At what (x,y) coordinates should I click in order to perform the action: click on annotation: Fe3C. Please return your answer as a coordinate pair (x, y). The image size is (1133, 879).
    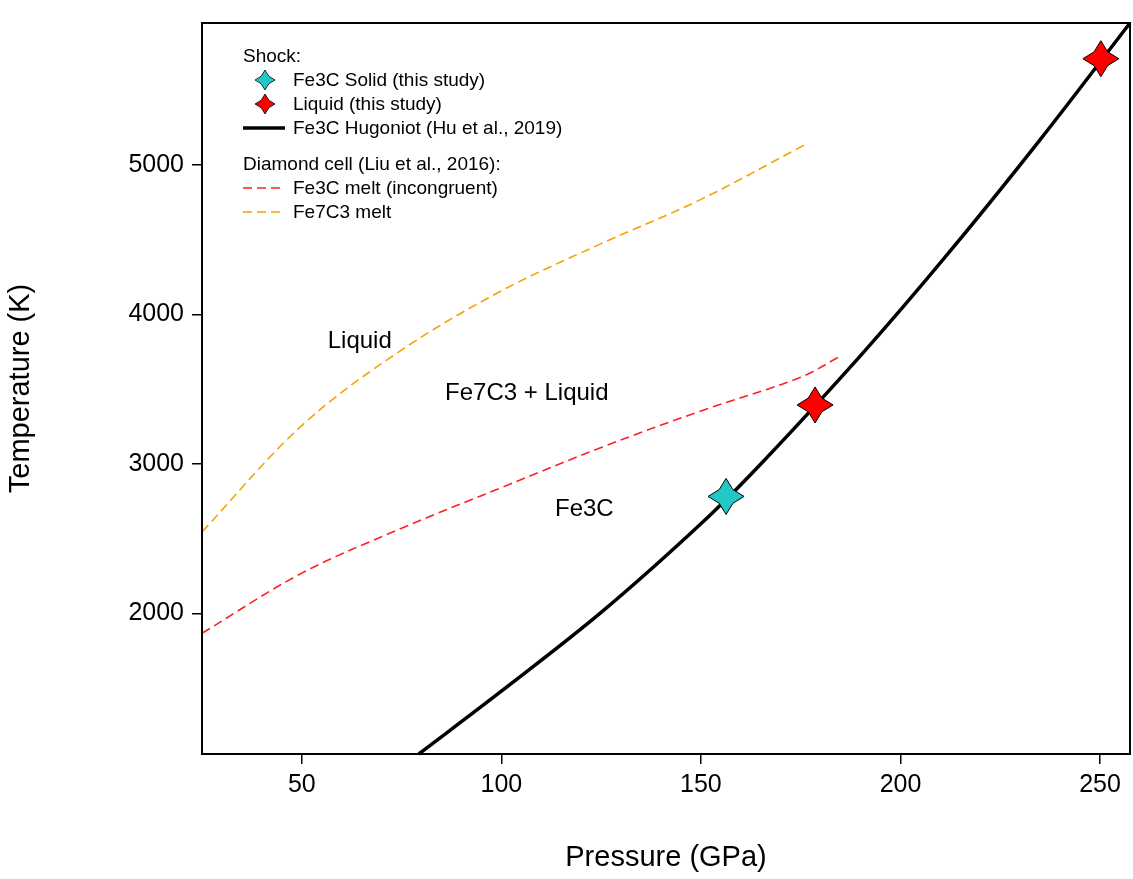
    Looking at the image, I should click on (584, 508).